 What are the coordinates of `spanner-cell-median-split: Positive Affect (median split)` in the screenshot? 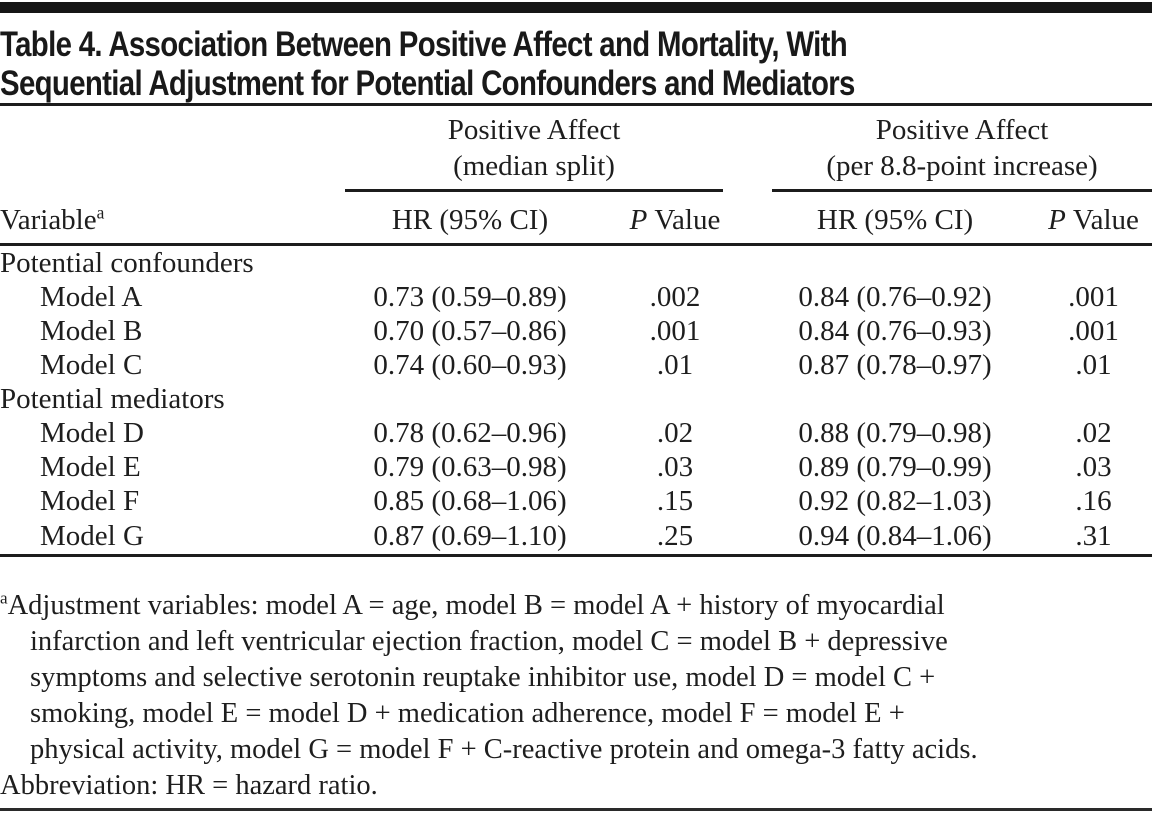 It's located at (550, 152).